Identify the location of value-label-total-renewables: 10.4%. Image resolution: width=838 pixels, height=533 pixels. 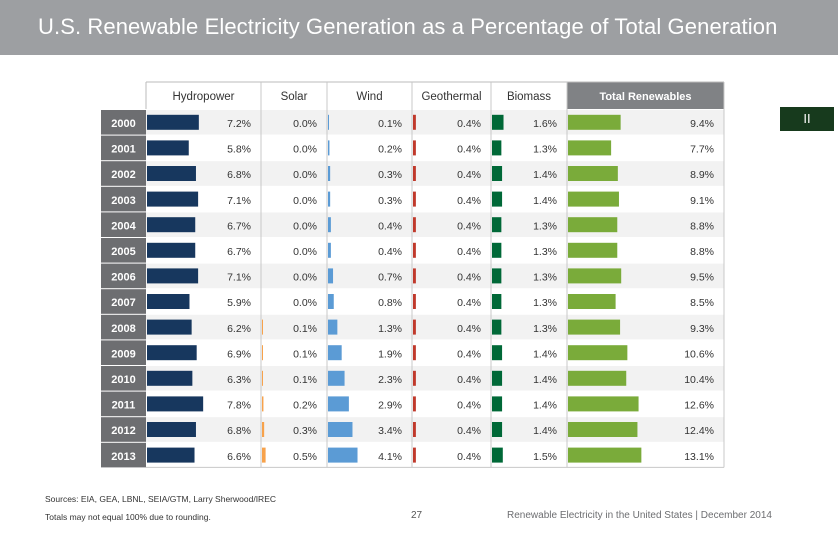
(699, 380).